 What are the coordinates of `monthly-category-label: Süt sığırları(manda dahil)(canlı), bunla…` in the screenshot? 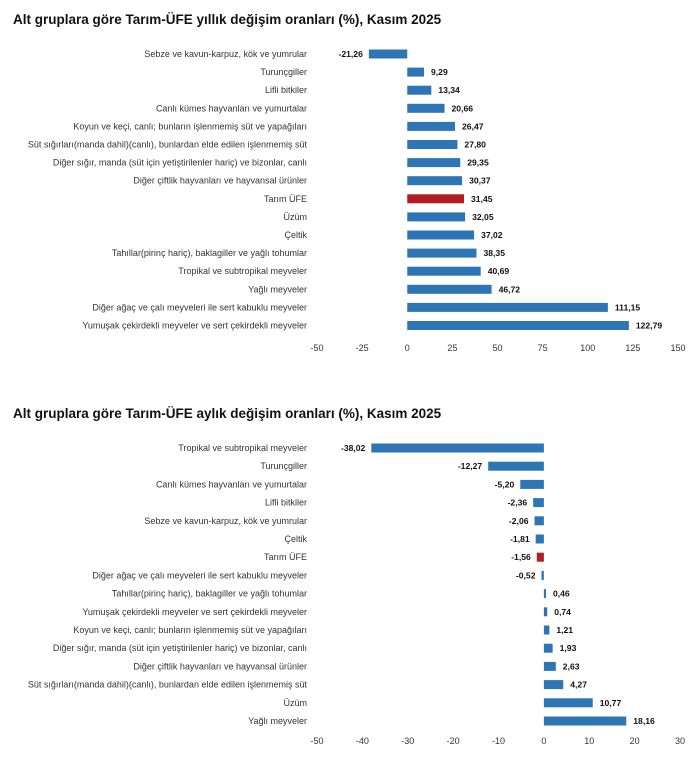 It's located at (168, 685).